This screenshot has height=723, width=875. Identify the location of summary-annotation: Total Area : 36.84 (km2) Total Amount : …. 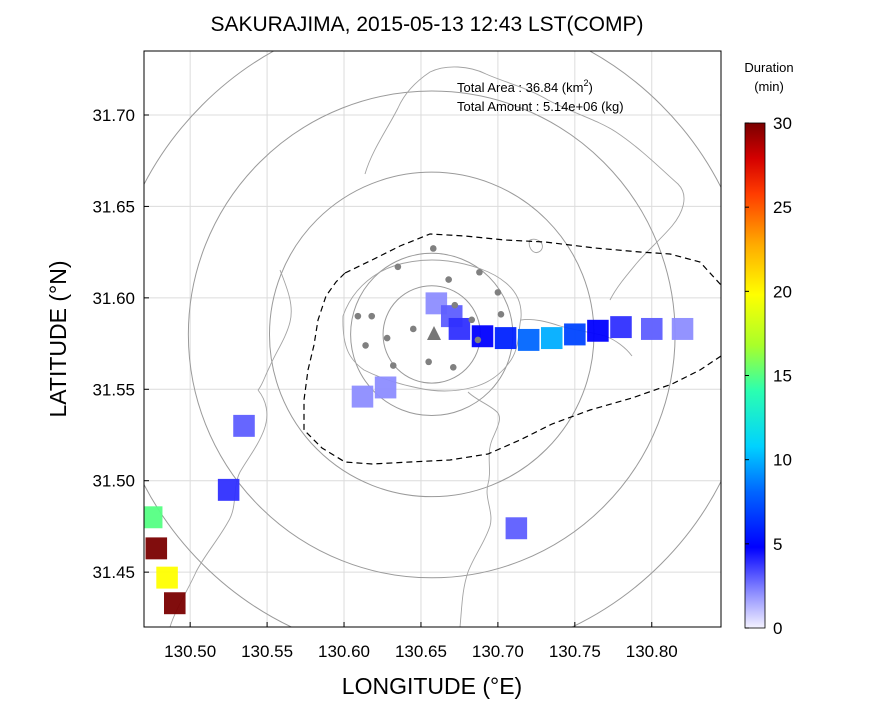
(540, 96).